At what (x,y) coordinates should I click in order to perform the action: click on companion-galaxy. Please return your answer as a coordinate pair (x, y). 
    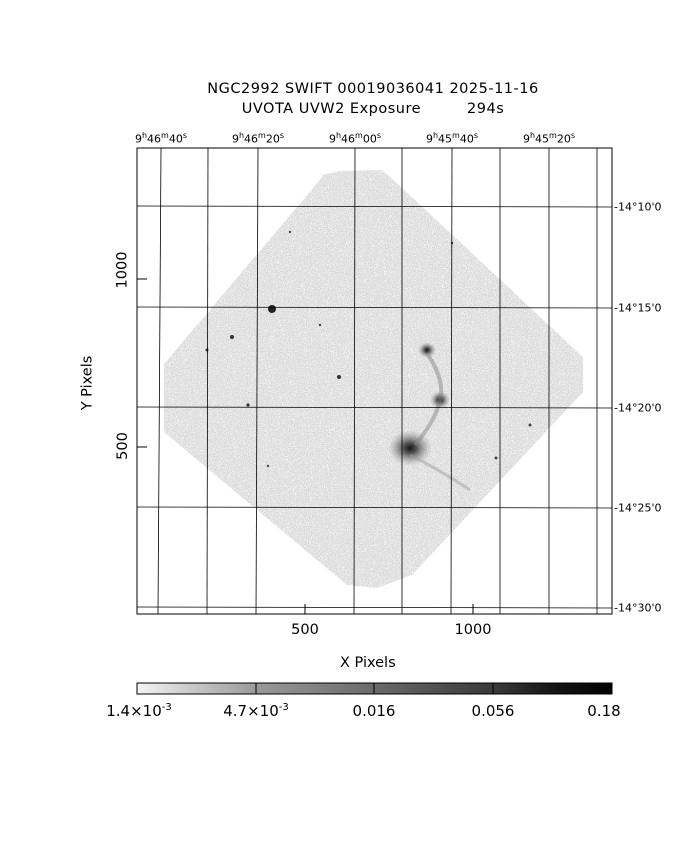
    Looking at the image, I should click on (427, 350).